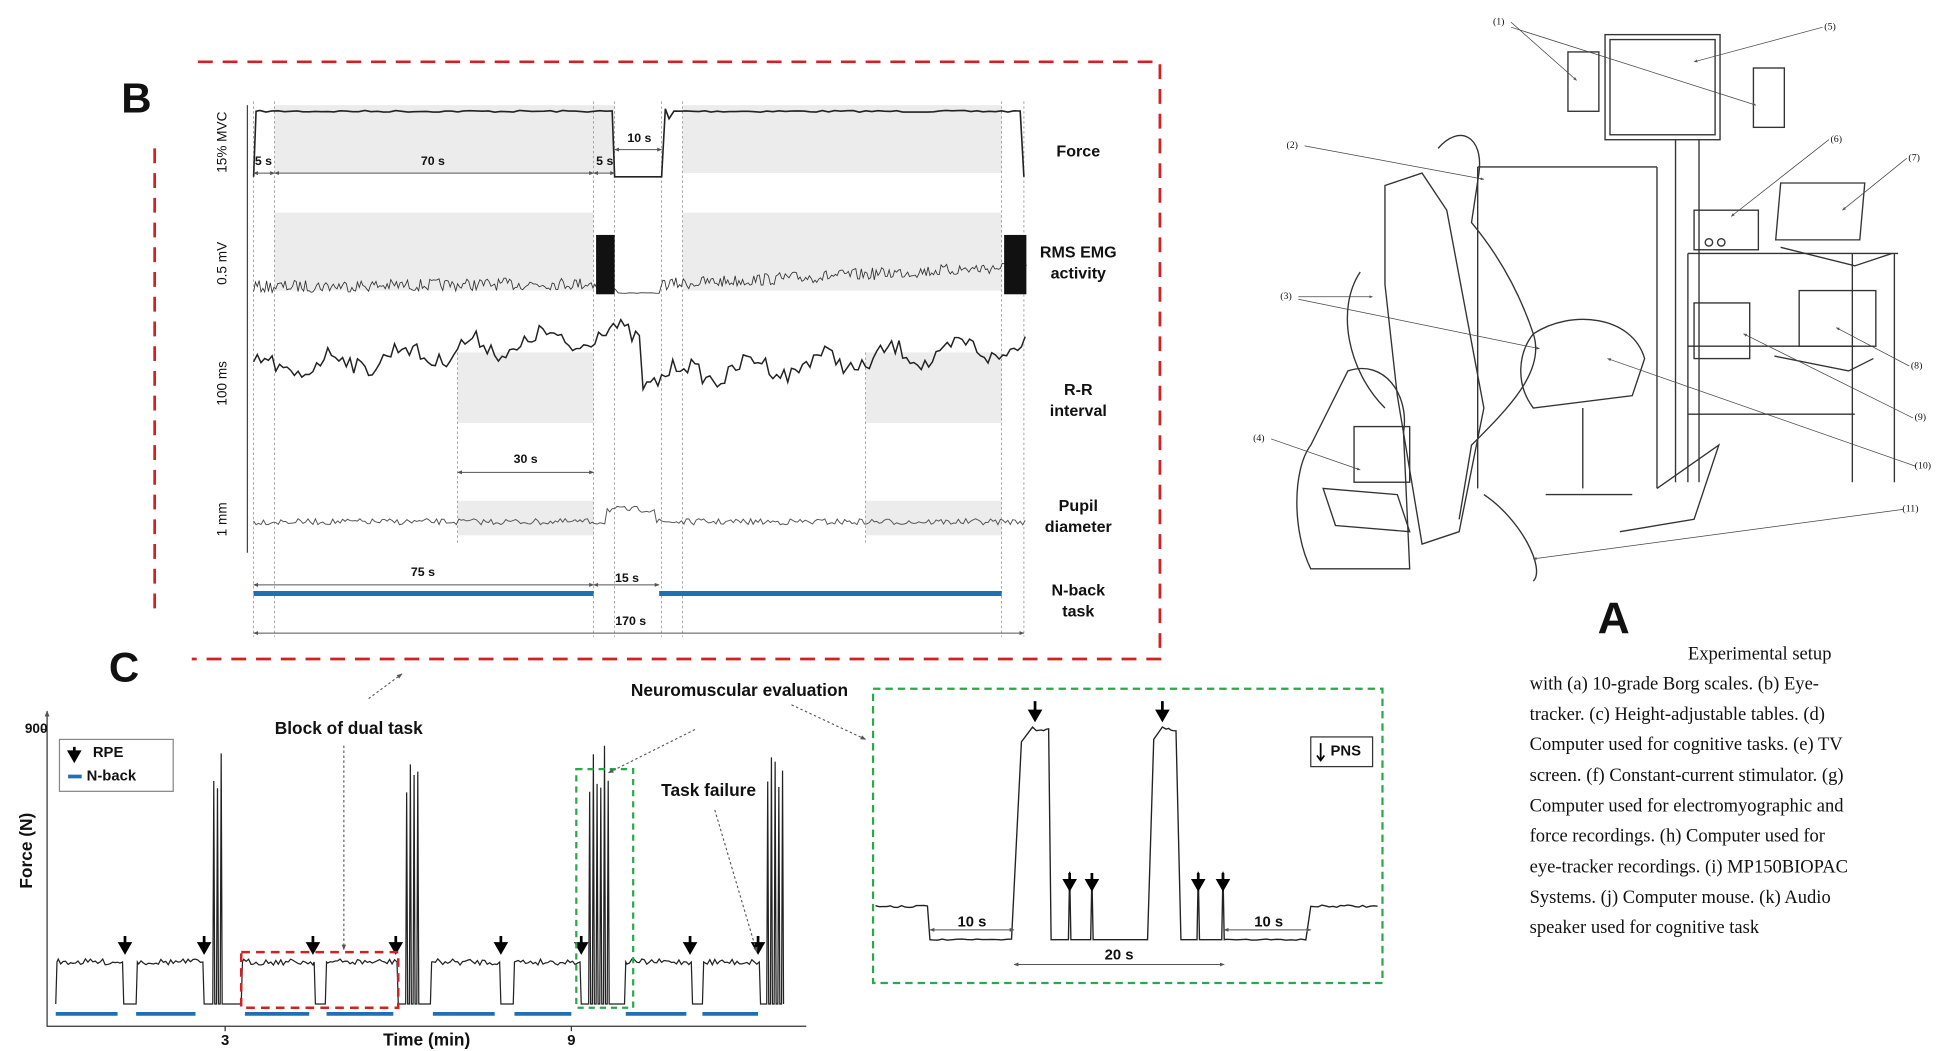 This screenshot has width=1939, height=1051. What do you see at coordinates (112, 776) in the screenshot?
I see `legend-text: N-back` at bounding box center [112, 776].